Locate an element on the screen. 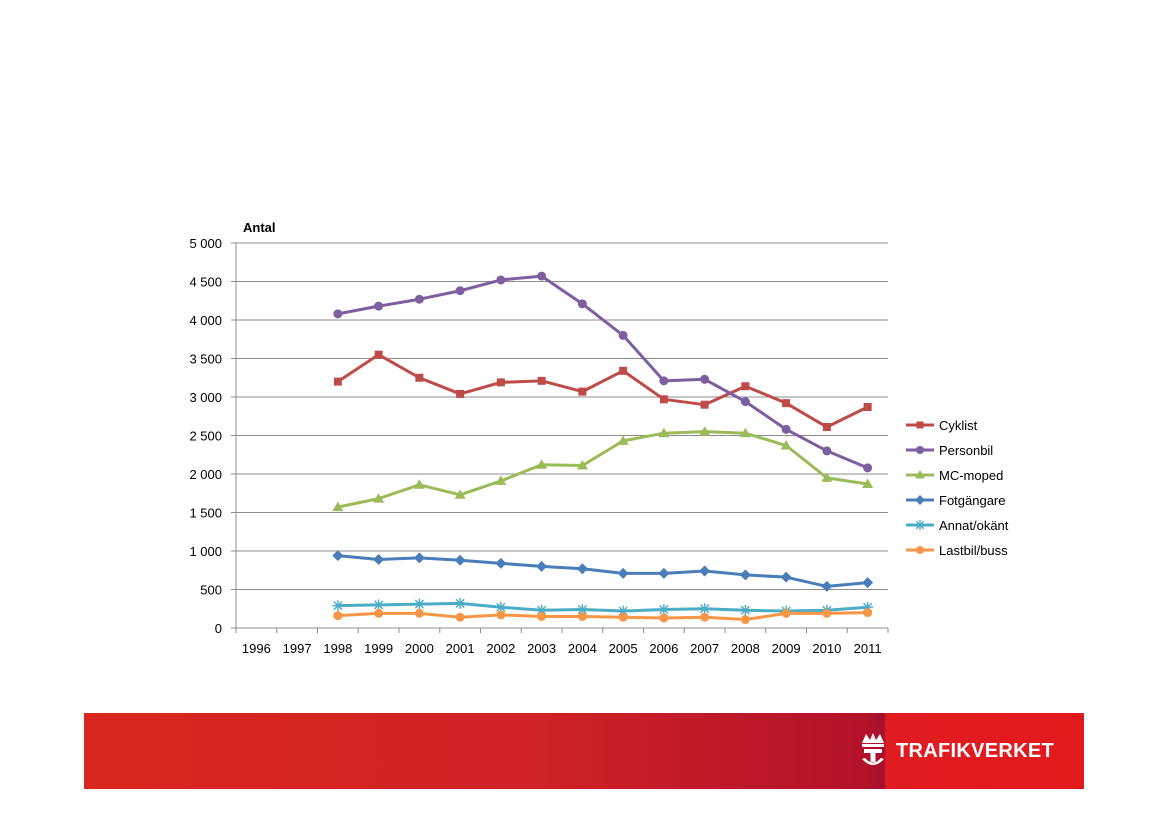  series-cyklist is located at coordinates (602, 391).